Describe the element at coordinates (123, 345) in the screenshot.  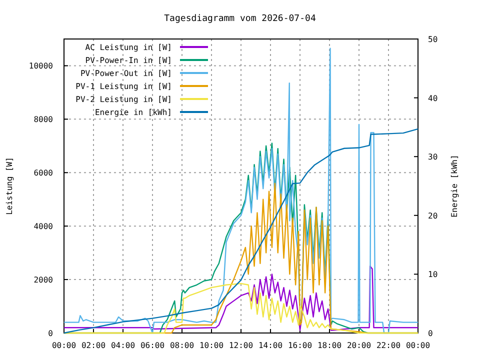
I see `x-tick-label: 04:00` at that location.